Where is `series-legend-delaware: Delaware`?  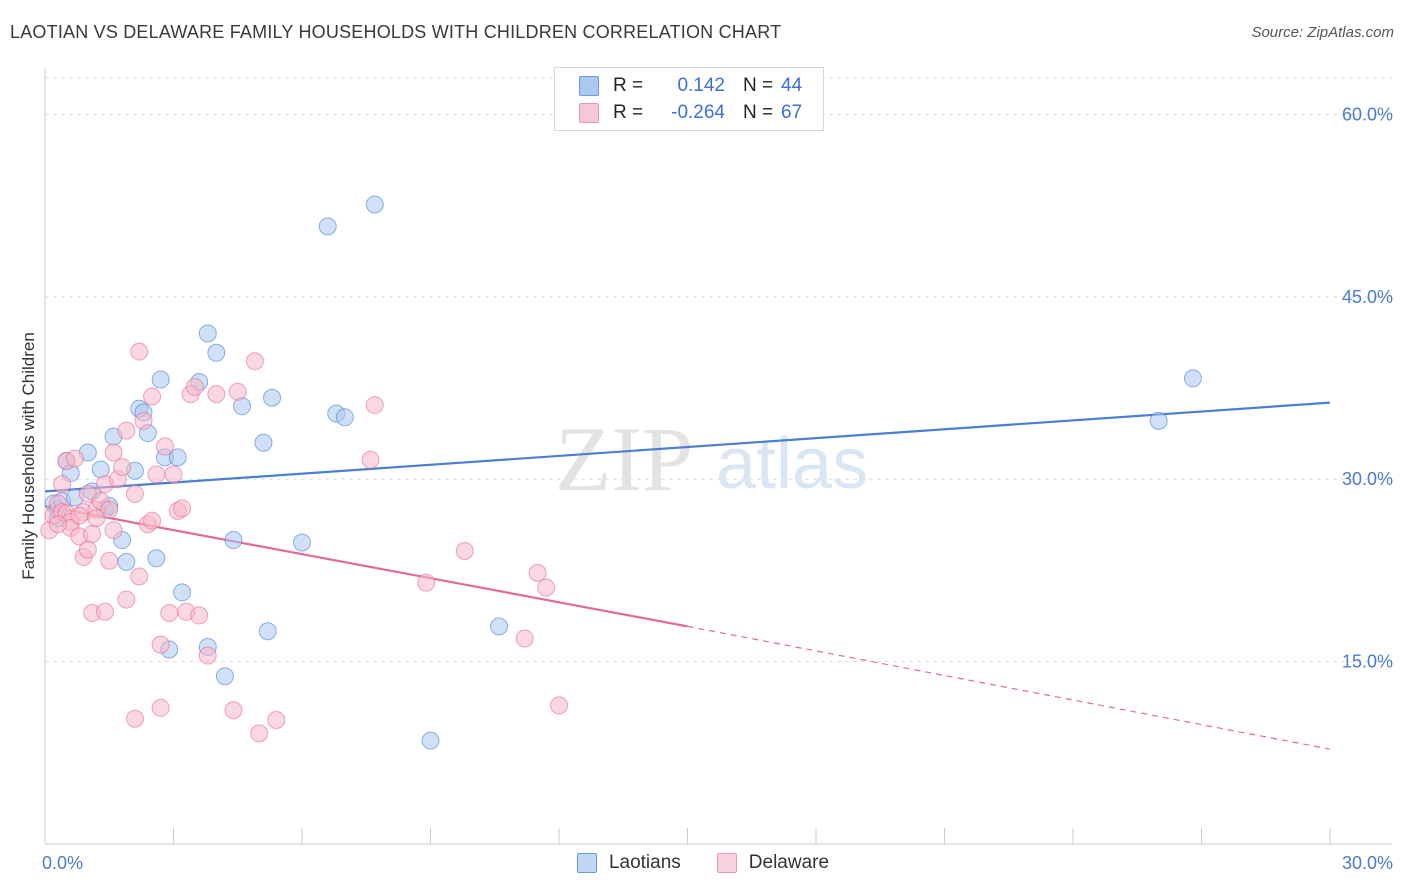 series-legend-delaware: Delaware is located at coordinates (773, 863).